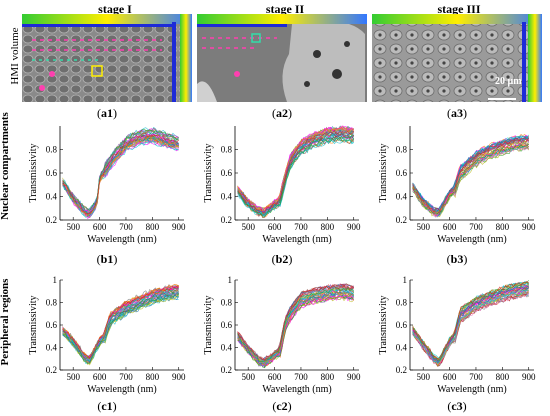  What do you see at coordinates (5, 322) in the screenshot?
I see `row-label-peripheral: Peripheral regions` at bounding box center [5, 322].